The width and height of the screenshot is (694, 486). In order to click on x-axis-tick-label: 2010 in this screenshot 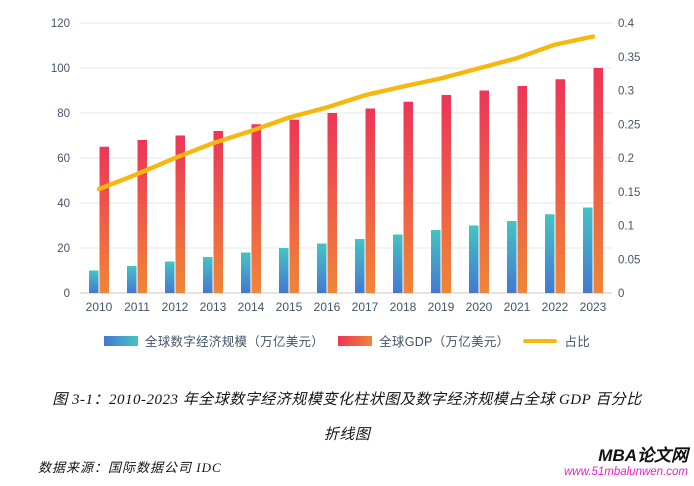, I will do `click(99, 307)`.